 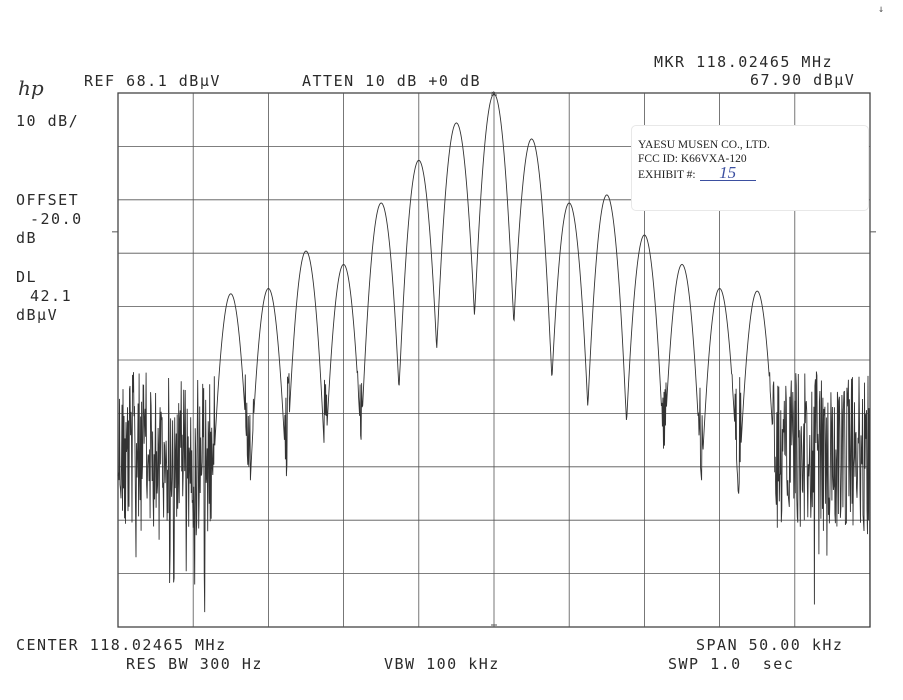 What do you see at coordinates (48, 200) in the screenshot?
I see `offset-label: OFFSET` at bounding box center [48, 200].